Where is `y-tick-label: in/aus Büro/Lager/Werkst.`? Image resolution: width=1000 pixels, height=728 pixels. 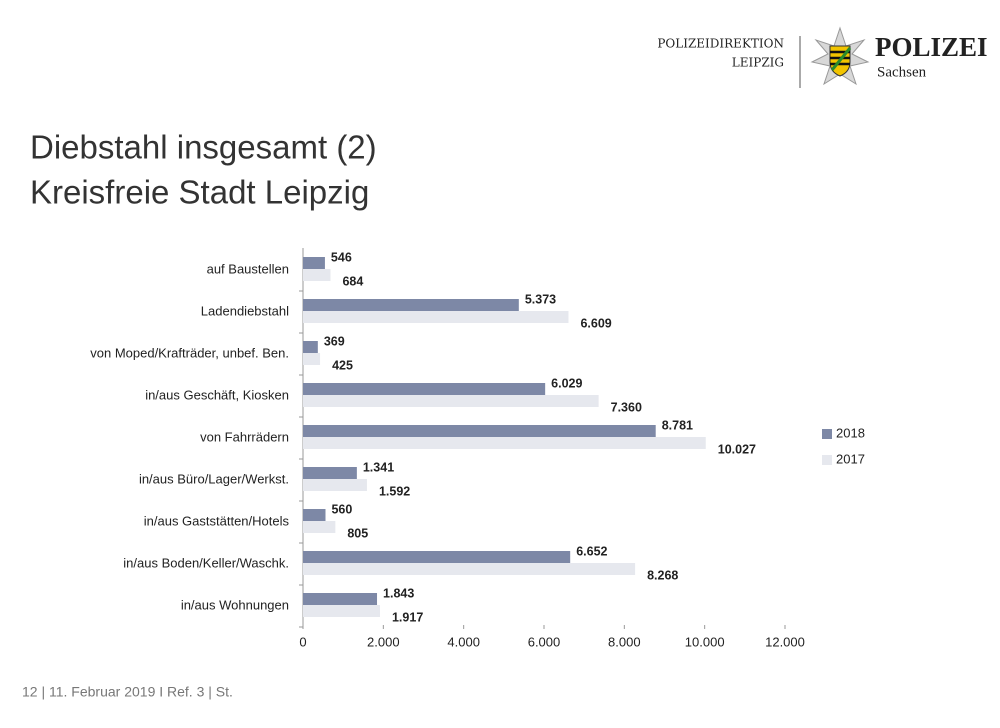 y-tick-label: in/aus Büro/Lager/Werkst. is located at coordinates (214, 478).